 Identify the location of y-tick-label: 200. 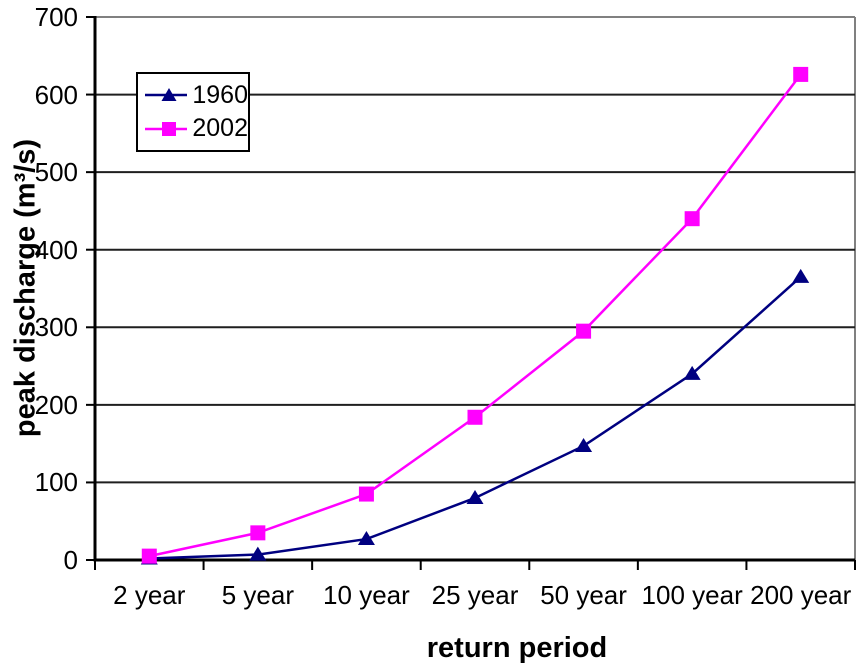
(56, 404).